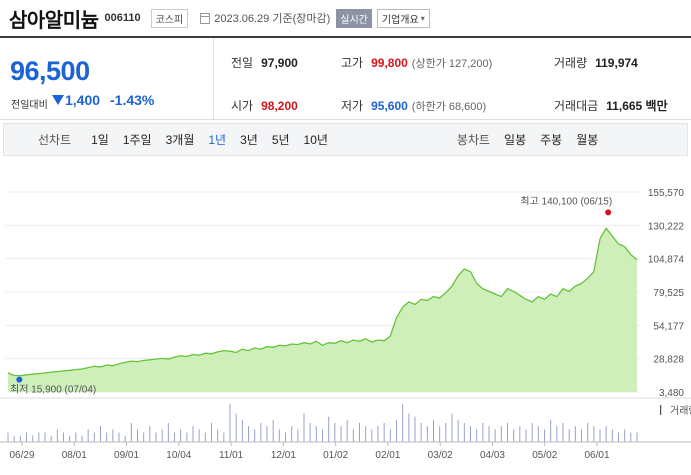 The image size is (691, 475). I want to click on candle-monthly: 월봉, so click(587, 140).